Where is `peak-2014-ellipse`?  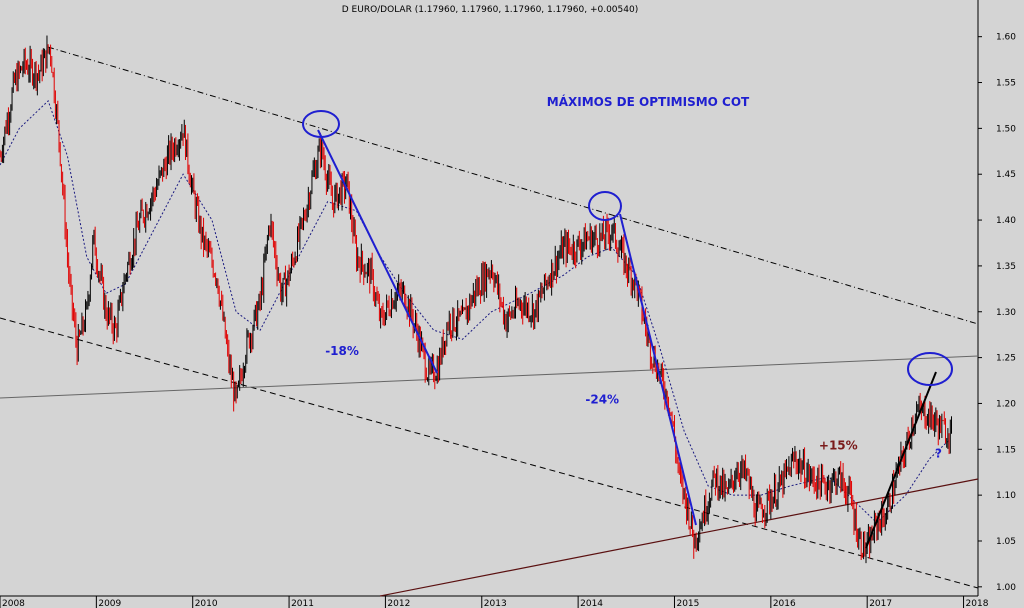 peak-2014-ellipse is located at coordinates (605, 206).